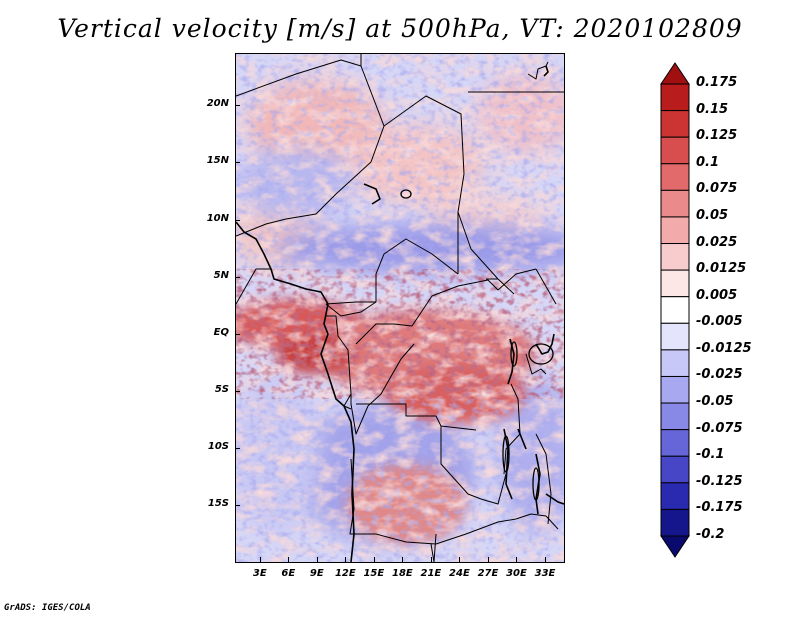 This screenshot has height=618, width=800. Describe the element at coordinates (708, 162) in the screenshot. I see `colorbar-tick-label: 0.1` at that location.